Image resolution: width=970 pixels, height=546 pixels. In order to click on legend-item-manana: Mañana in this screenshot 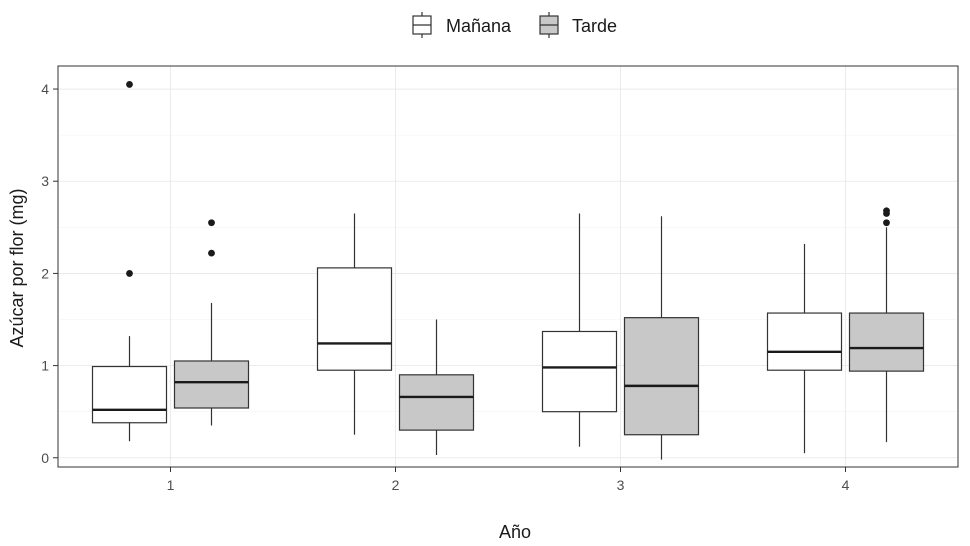, I will do `click(462, 25)`.